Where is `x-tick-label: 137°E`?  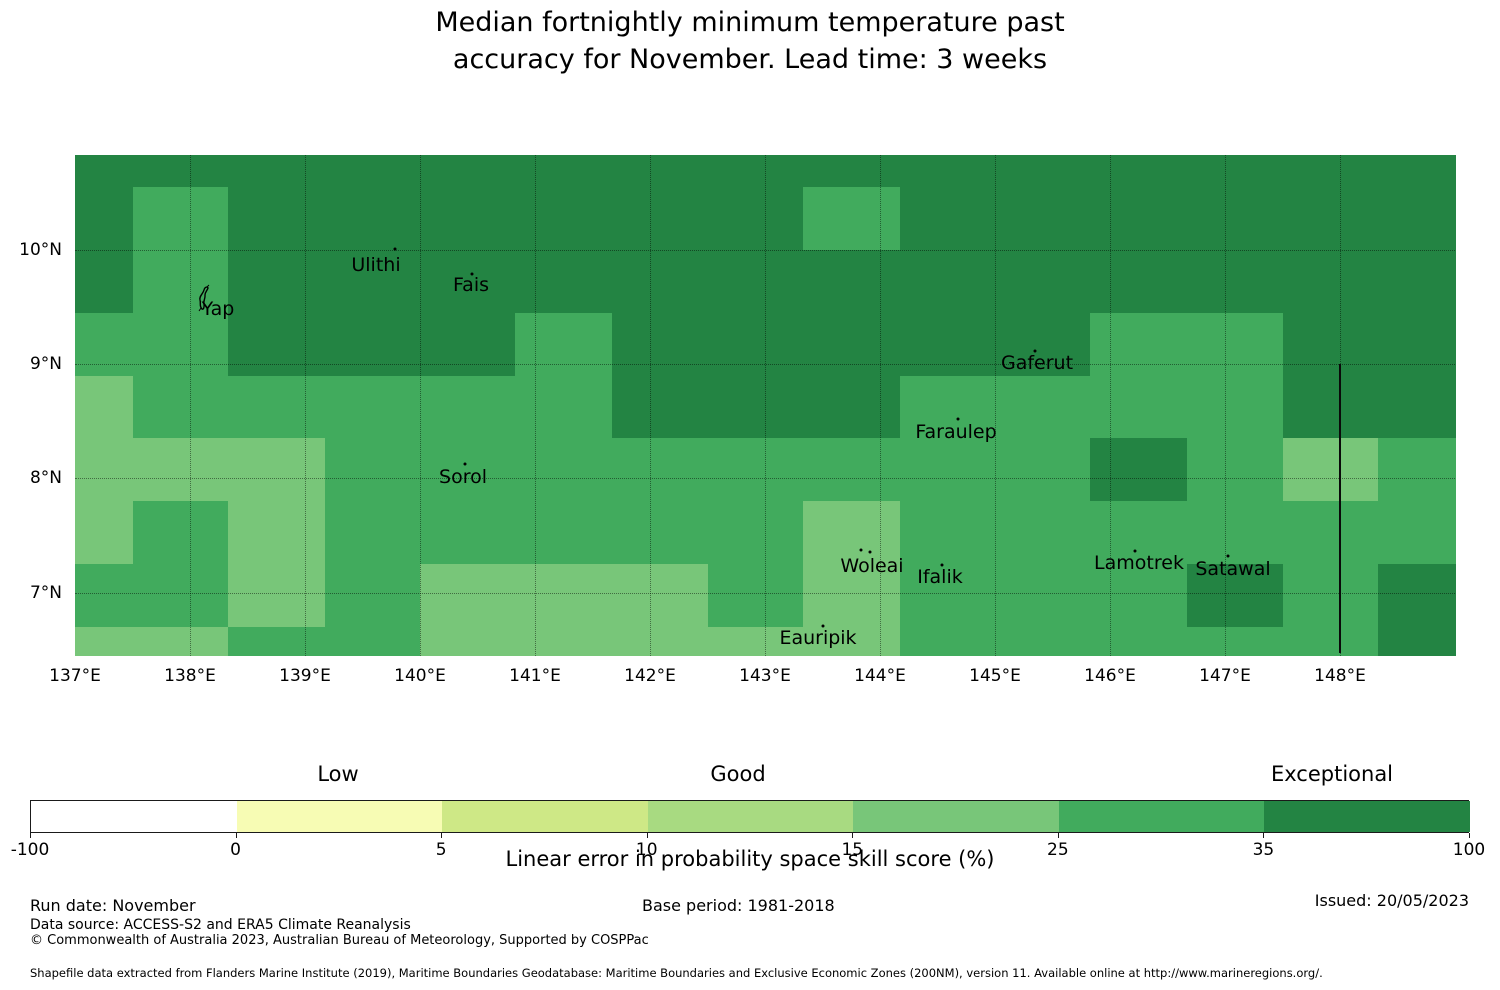
x-tick-label: 137°E is located at coordinates (75, 676).